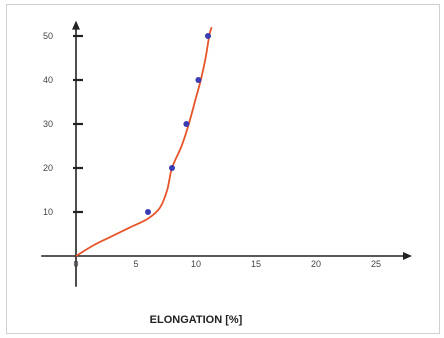 This screenshot has height=338, width=444. What do you see at coordinates (48, 212) in the screenshot?
I see `y-tick-label: 10` at bounding box center [48, 212].